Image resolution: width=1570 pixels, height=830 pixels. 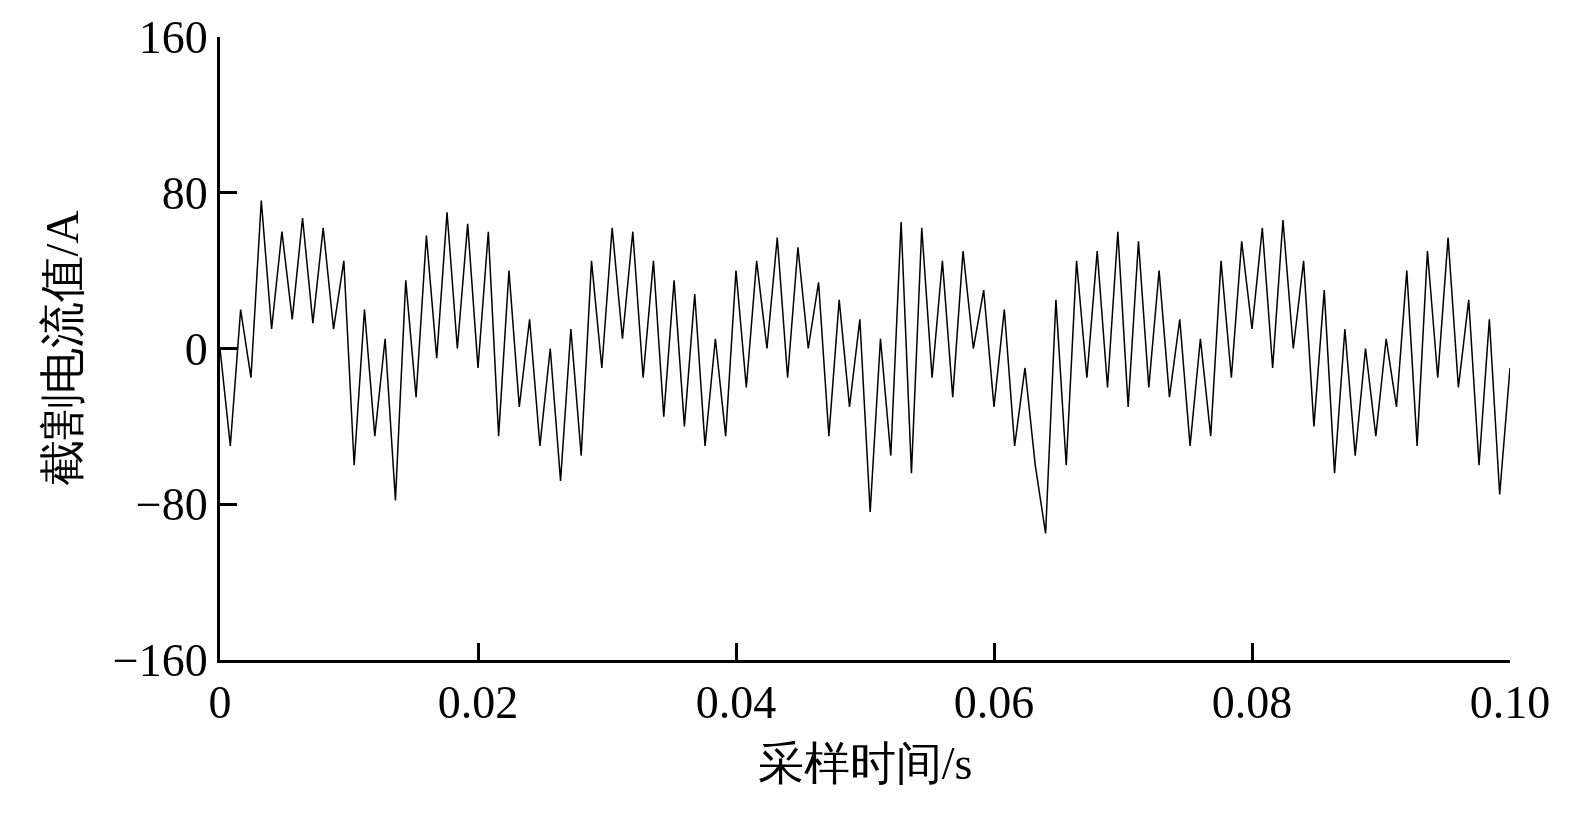 What do you see at coordinates (478, 703) in the screenshot?
I see `x-tick-label: 0.02` at bounding box center [478, 703].